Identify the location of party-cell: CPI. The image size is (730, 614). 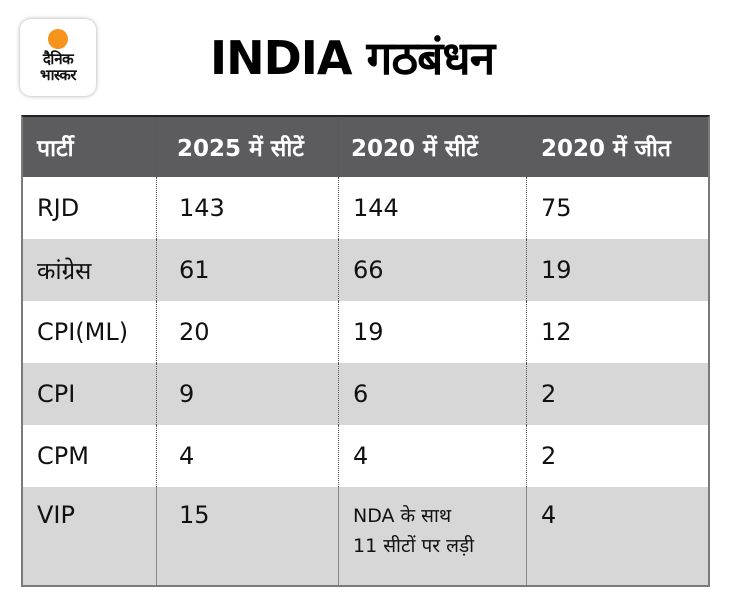
(56, 394).